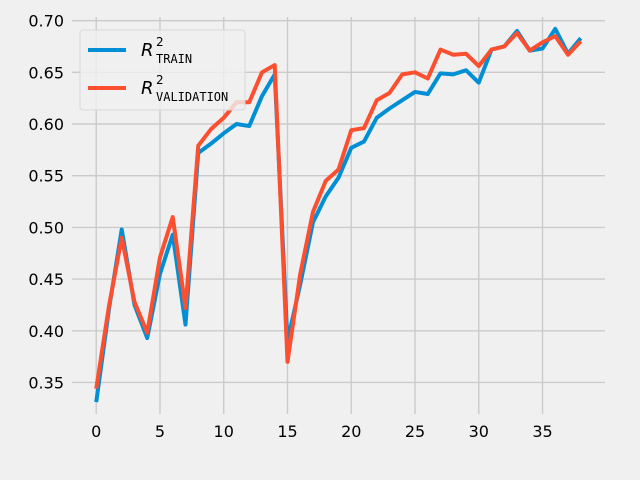  Describe the element at coordinates (166, 50) in the screenshot. I see `legend-entry: R 2 TRAIN` at that location.